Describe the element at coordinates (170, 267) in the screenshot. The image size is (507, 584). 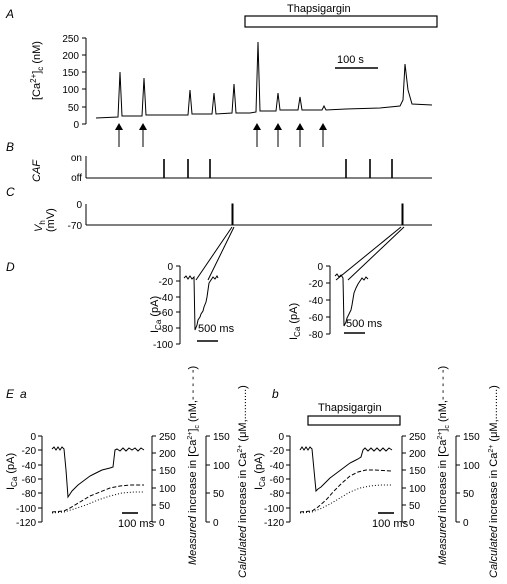
I see `panel-d-left-ytick: 0` at that location.